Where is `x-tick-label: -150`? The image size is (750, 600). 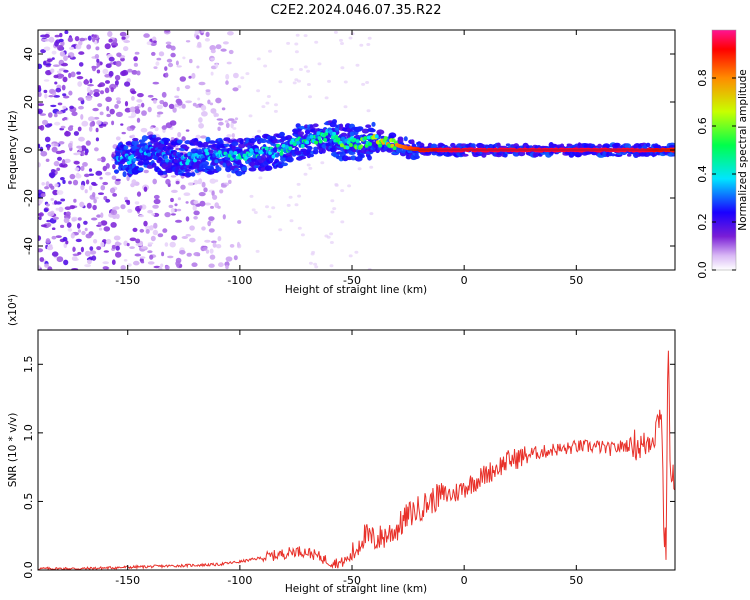 x-tick-label: -150 is located at coordinates (127, 280).